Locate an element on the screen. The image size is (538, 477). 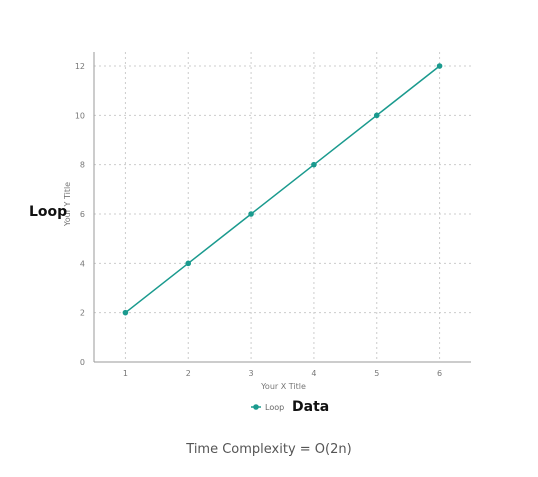
legend-extra-label: Data is located at coordinates (310, 407).